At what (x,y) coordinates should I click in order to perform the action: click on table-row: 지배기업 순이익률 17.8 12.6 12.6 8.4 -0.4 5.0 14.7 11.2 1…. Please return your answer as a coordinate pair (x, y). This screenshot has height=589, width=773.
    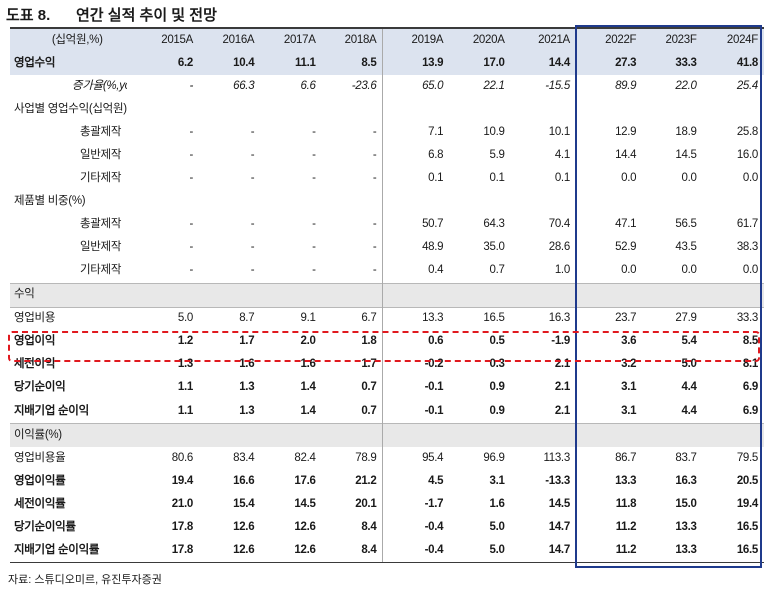
    Looking at the image, I should click on (387, 551).